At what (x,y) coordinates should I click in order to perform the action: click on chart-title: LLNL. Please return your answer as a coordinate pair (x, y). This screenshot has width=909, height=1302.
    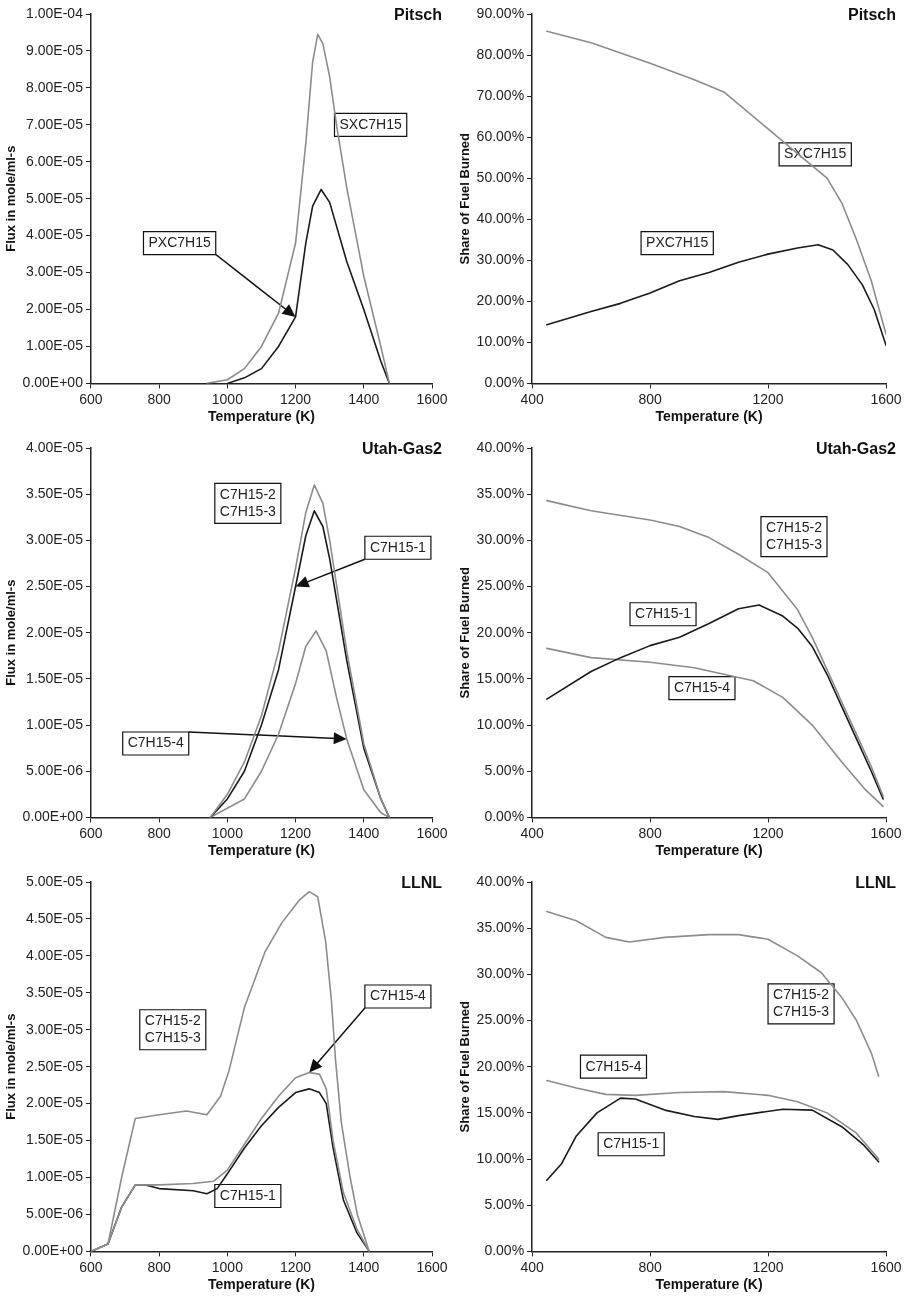
    Looking at the image, I should click on (422, 883).